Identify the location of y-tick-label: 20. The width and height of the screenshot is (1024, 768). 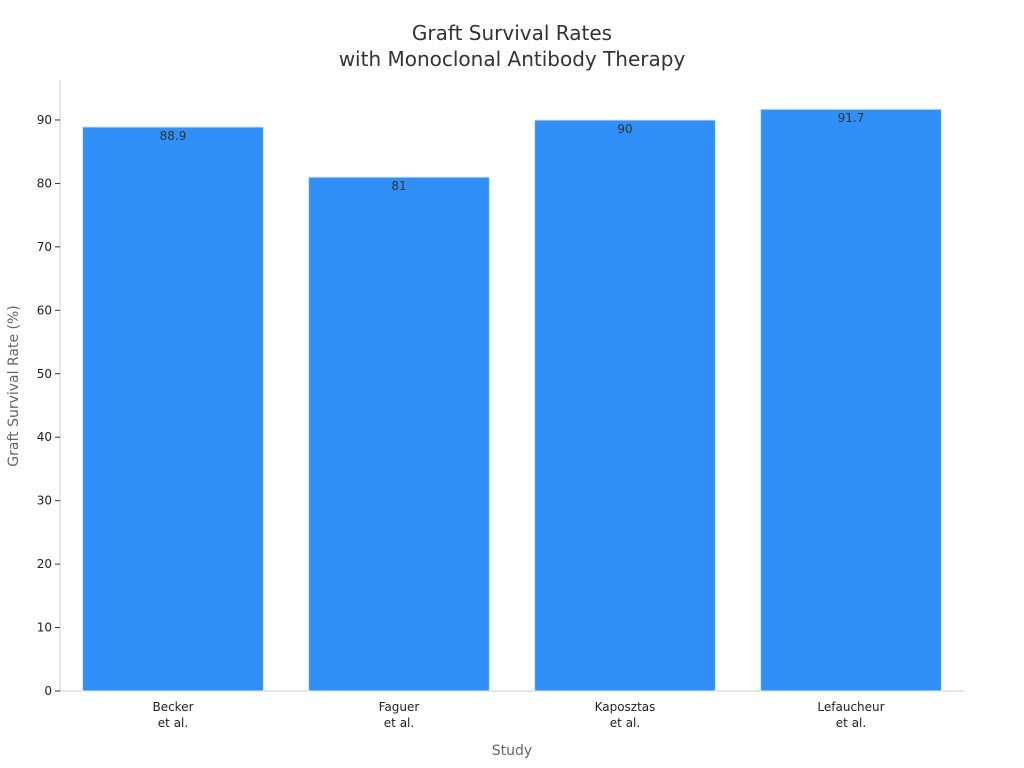
(44, 564).